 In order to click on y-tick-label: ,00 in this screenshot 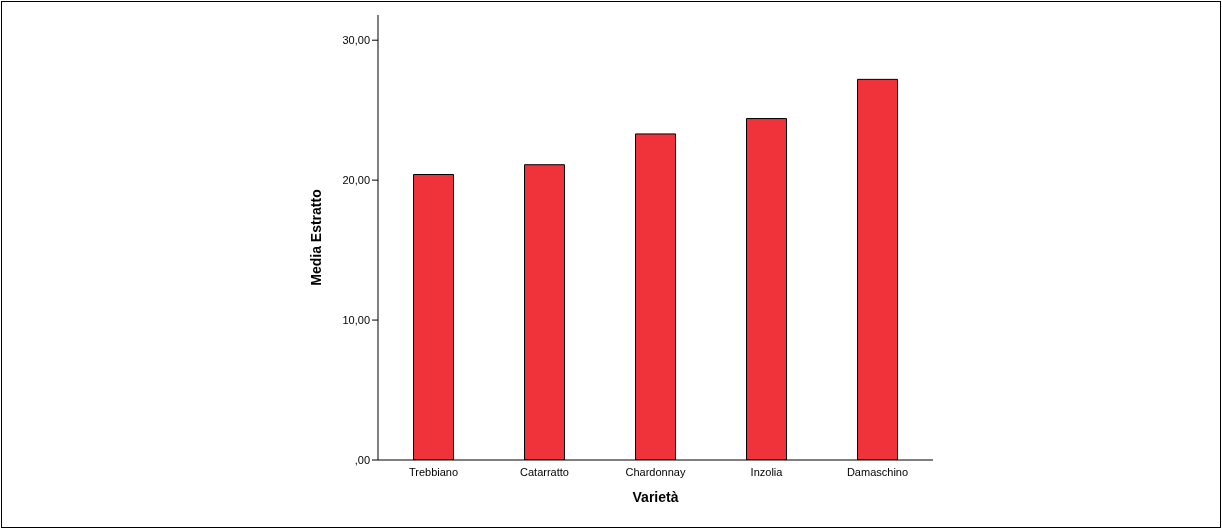, I will do `click(362, 459)`.